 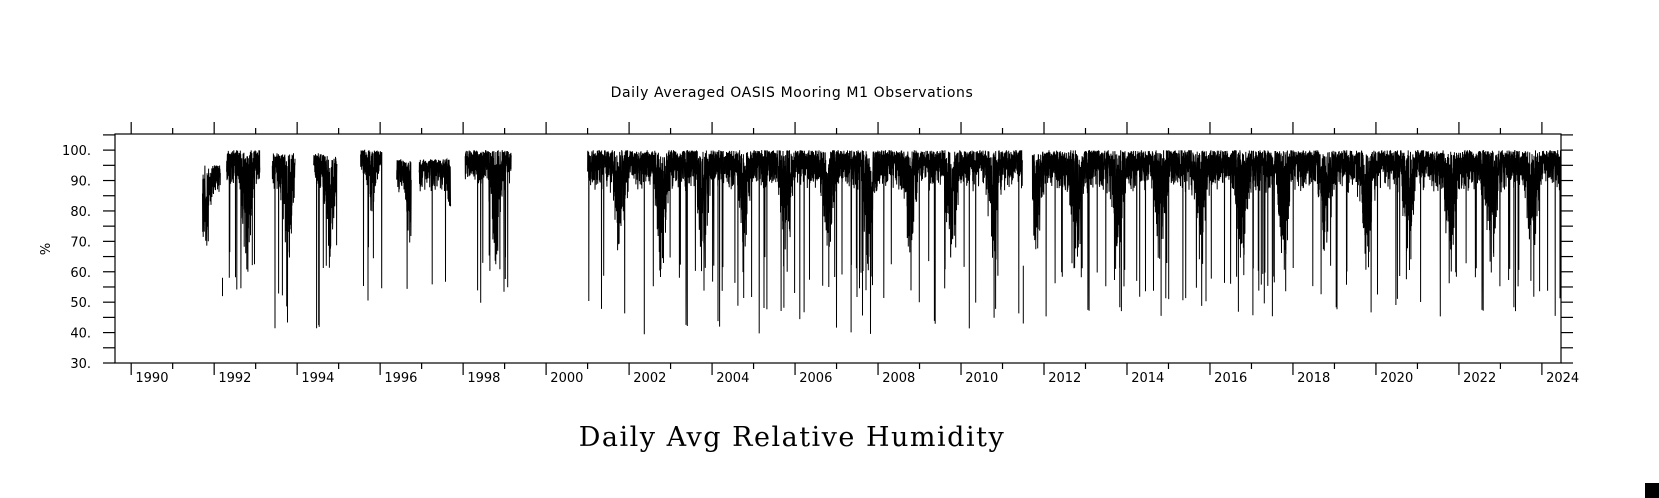 What do you see at coordinates (317, 378) in the screenshot?
I see `x-tick-label: 1994` at bounding box center [317, 378].